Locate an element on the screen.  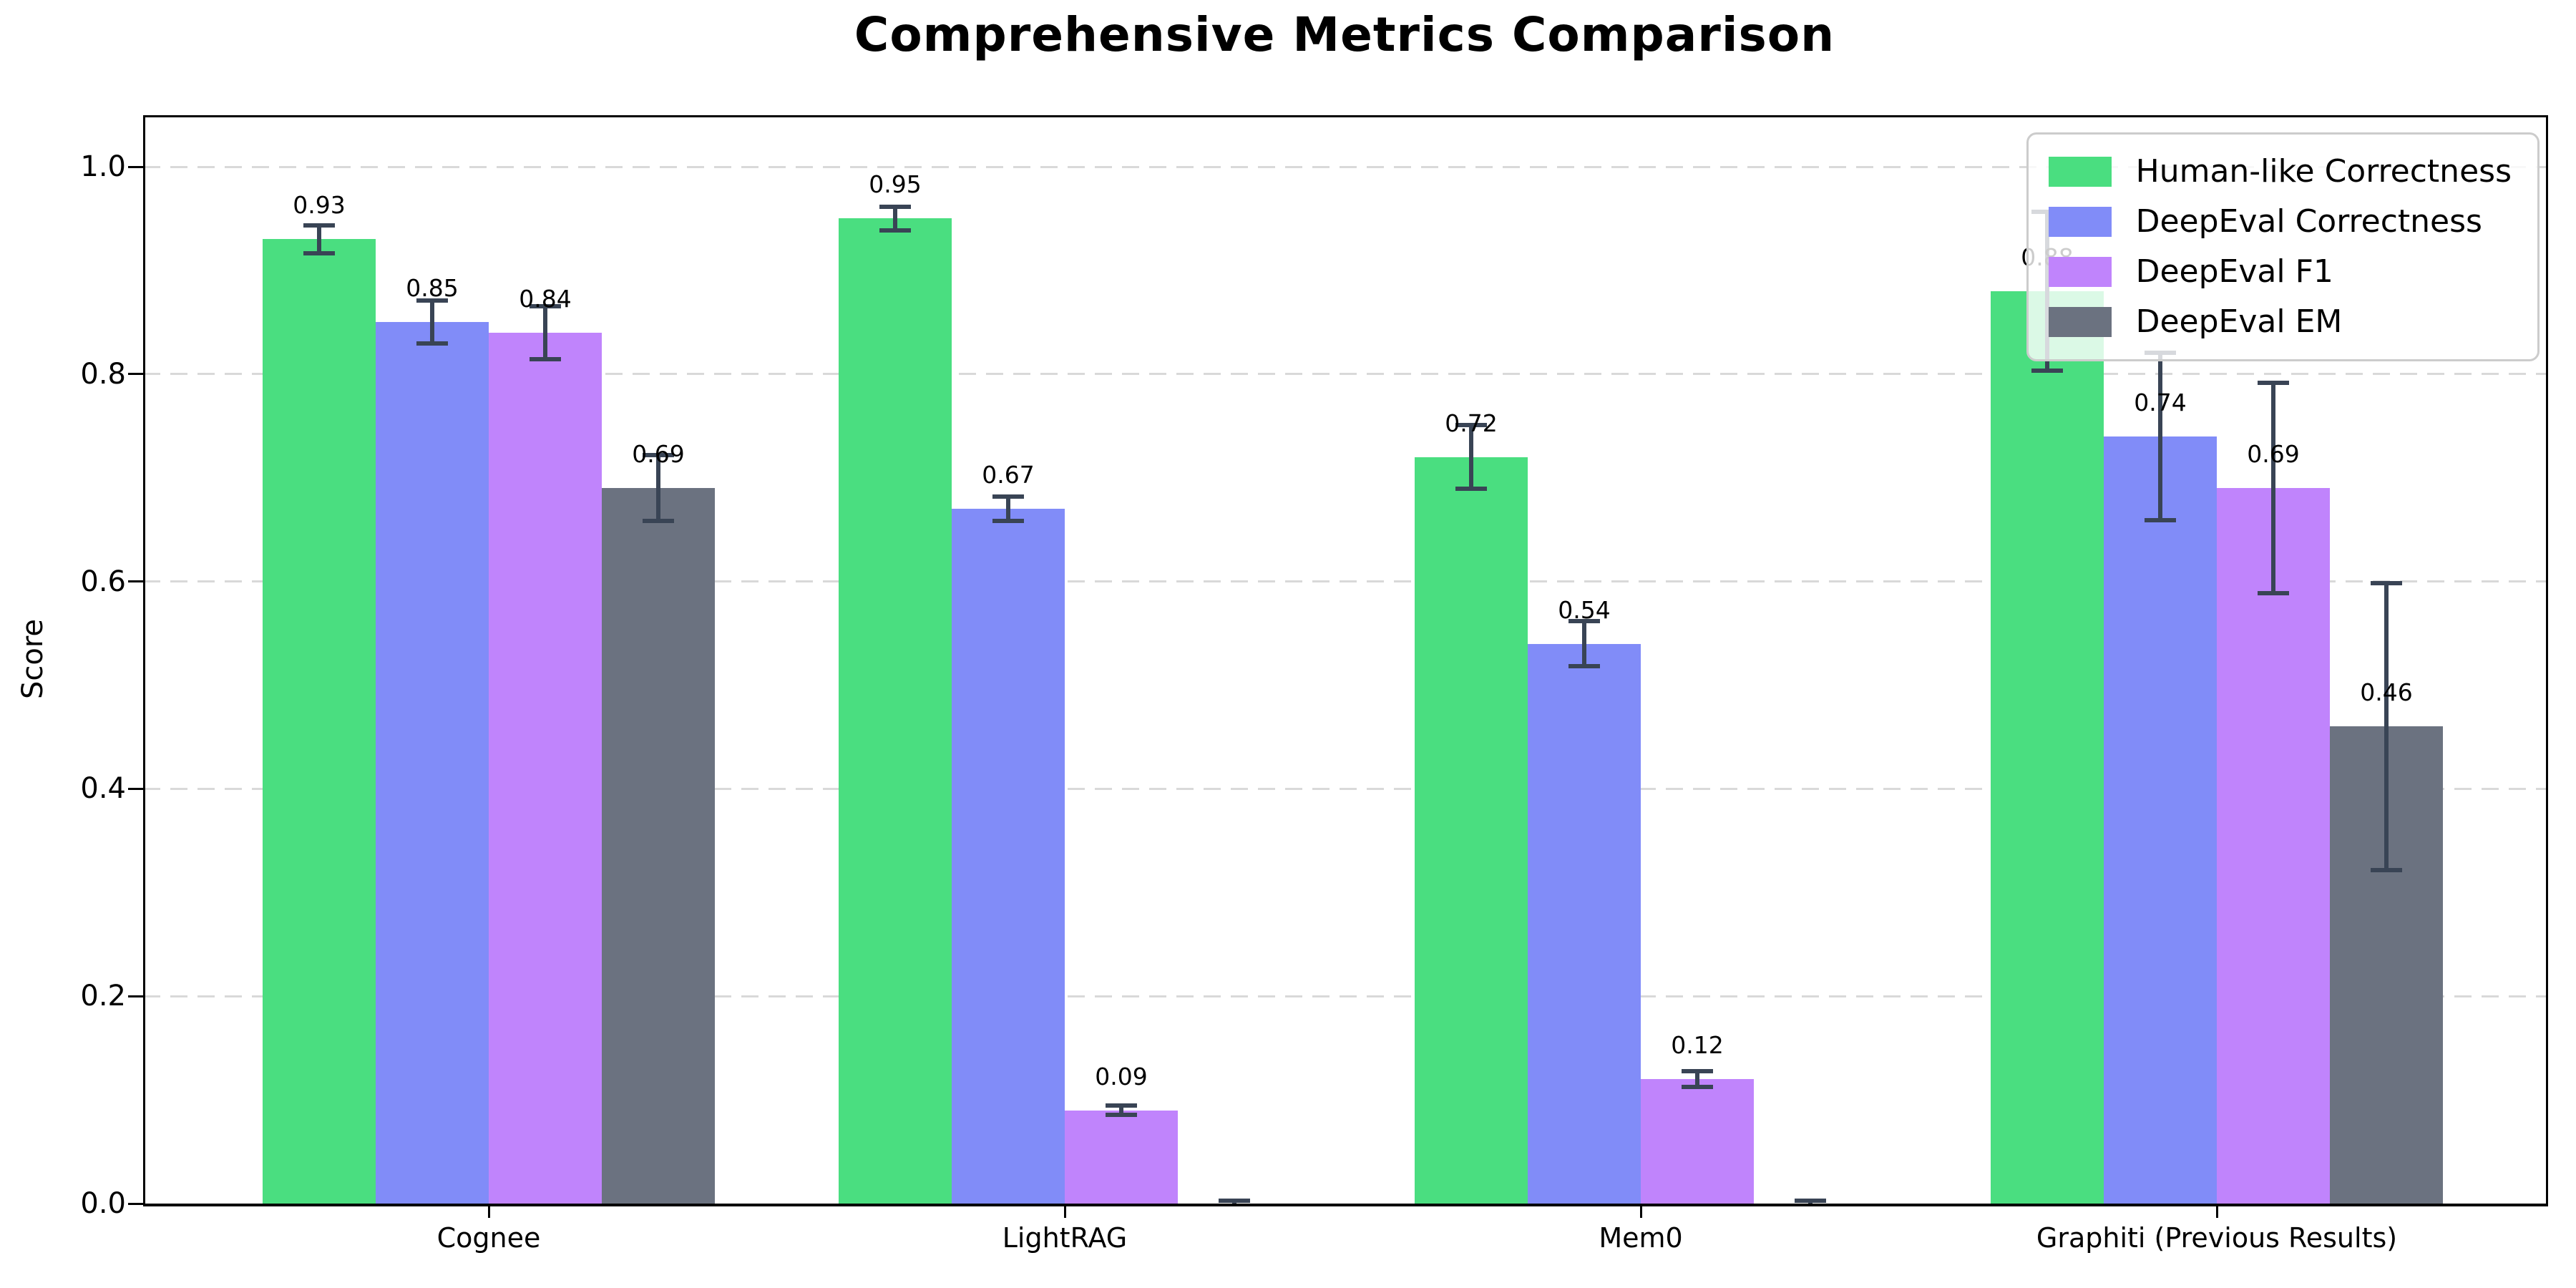
legend-label-deepeval-em: DeepEval EM is located at coordinates (2239, 321).